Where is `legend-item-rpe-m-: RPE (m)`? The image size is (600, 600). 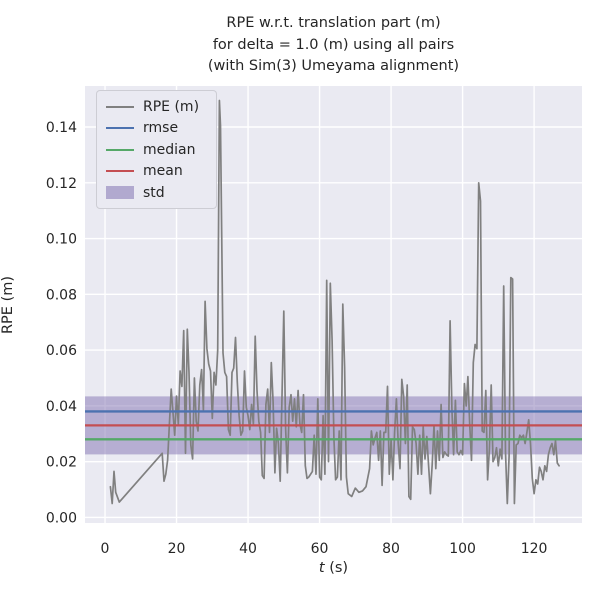 legend-item-rpe-m-: RPE (m) is located at coordinates (156, 107).